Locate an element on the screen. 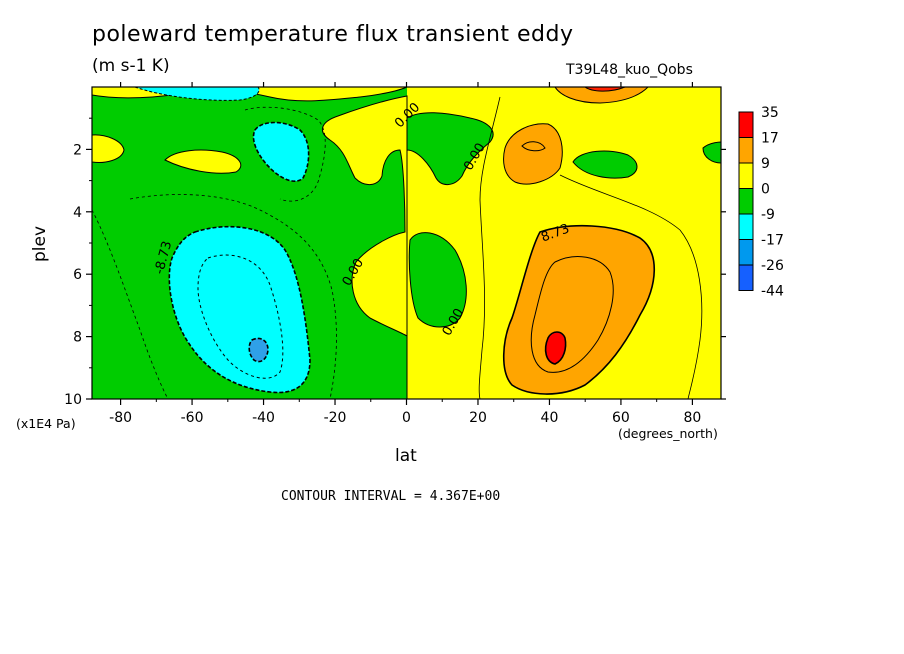  contour-interval: CONTOUR INTERVAL = 4.367E+00 is located at coordinates (391, 496).